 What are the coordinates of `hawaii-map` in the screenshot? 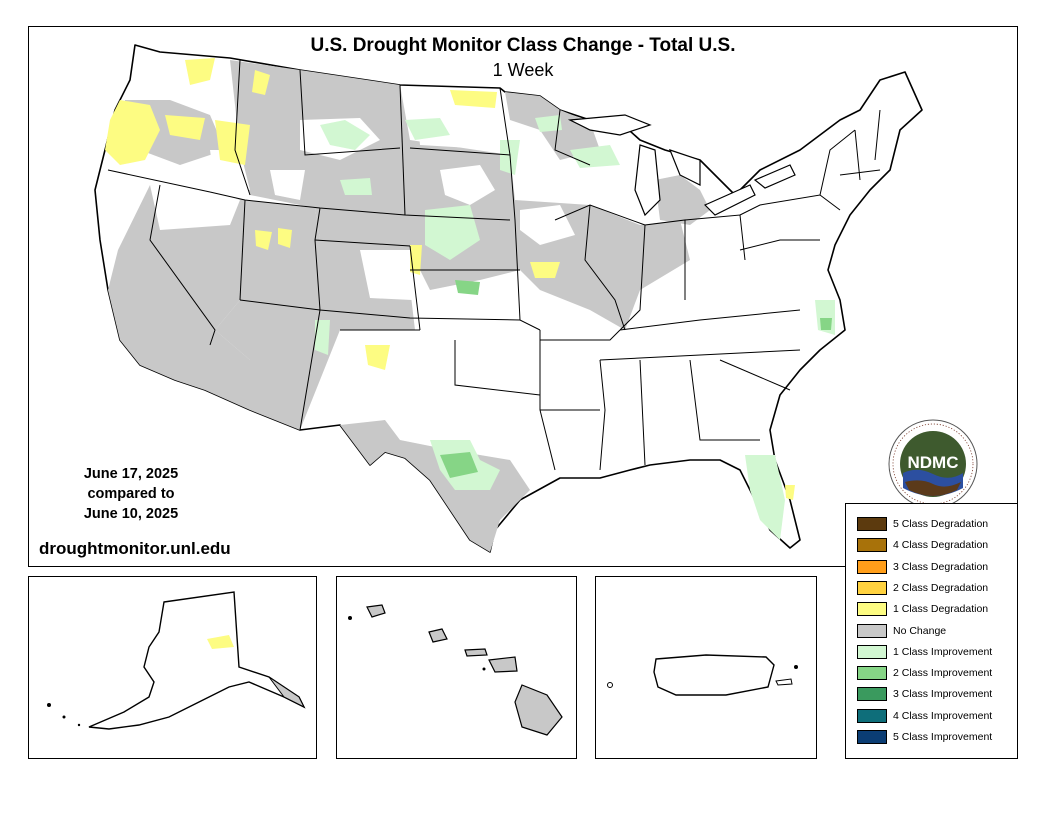 It's located at (455, 670).